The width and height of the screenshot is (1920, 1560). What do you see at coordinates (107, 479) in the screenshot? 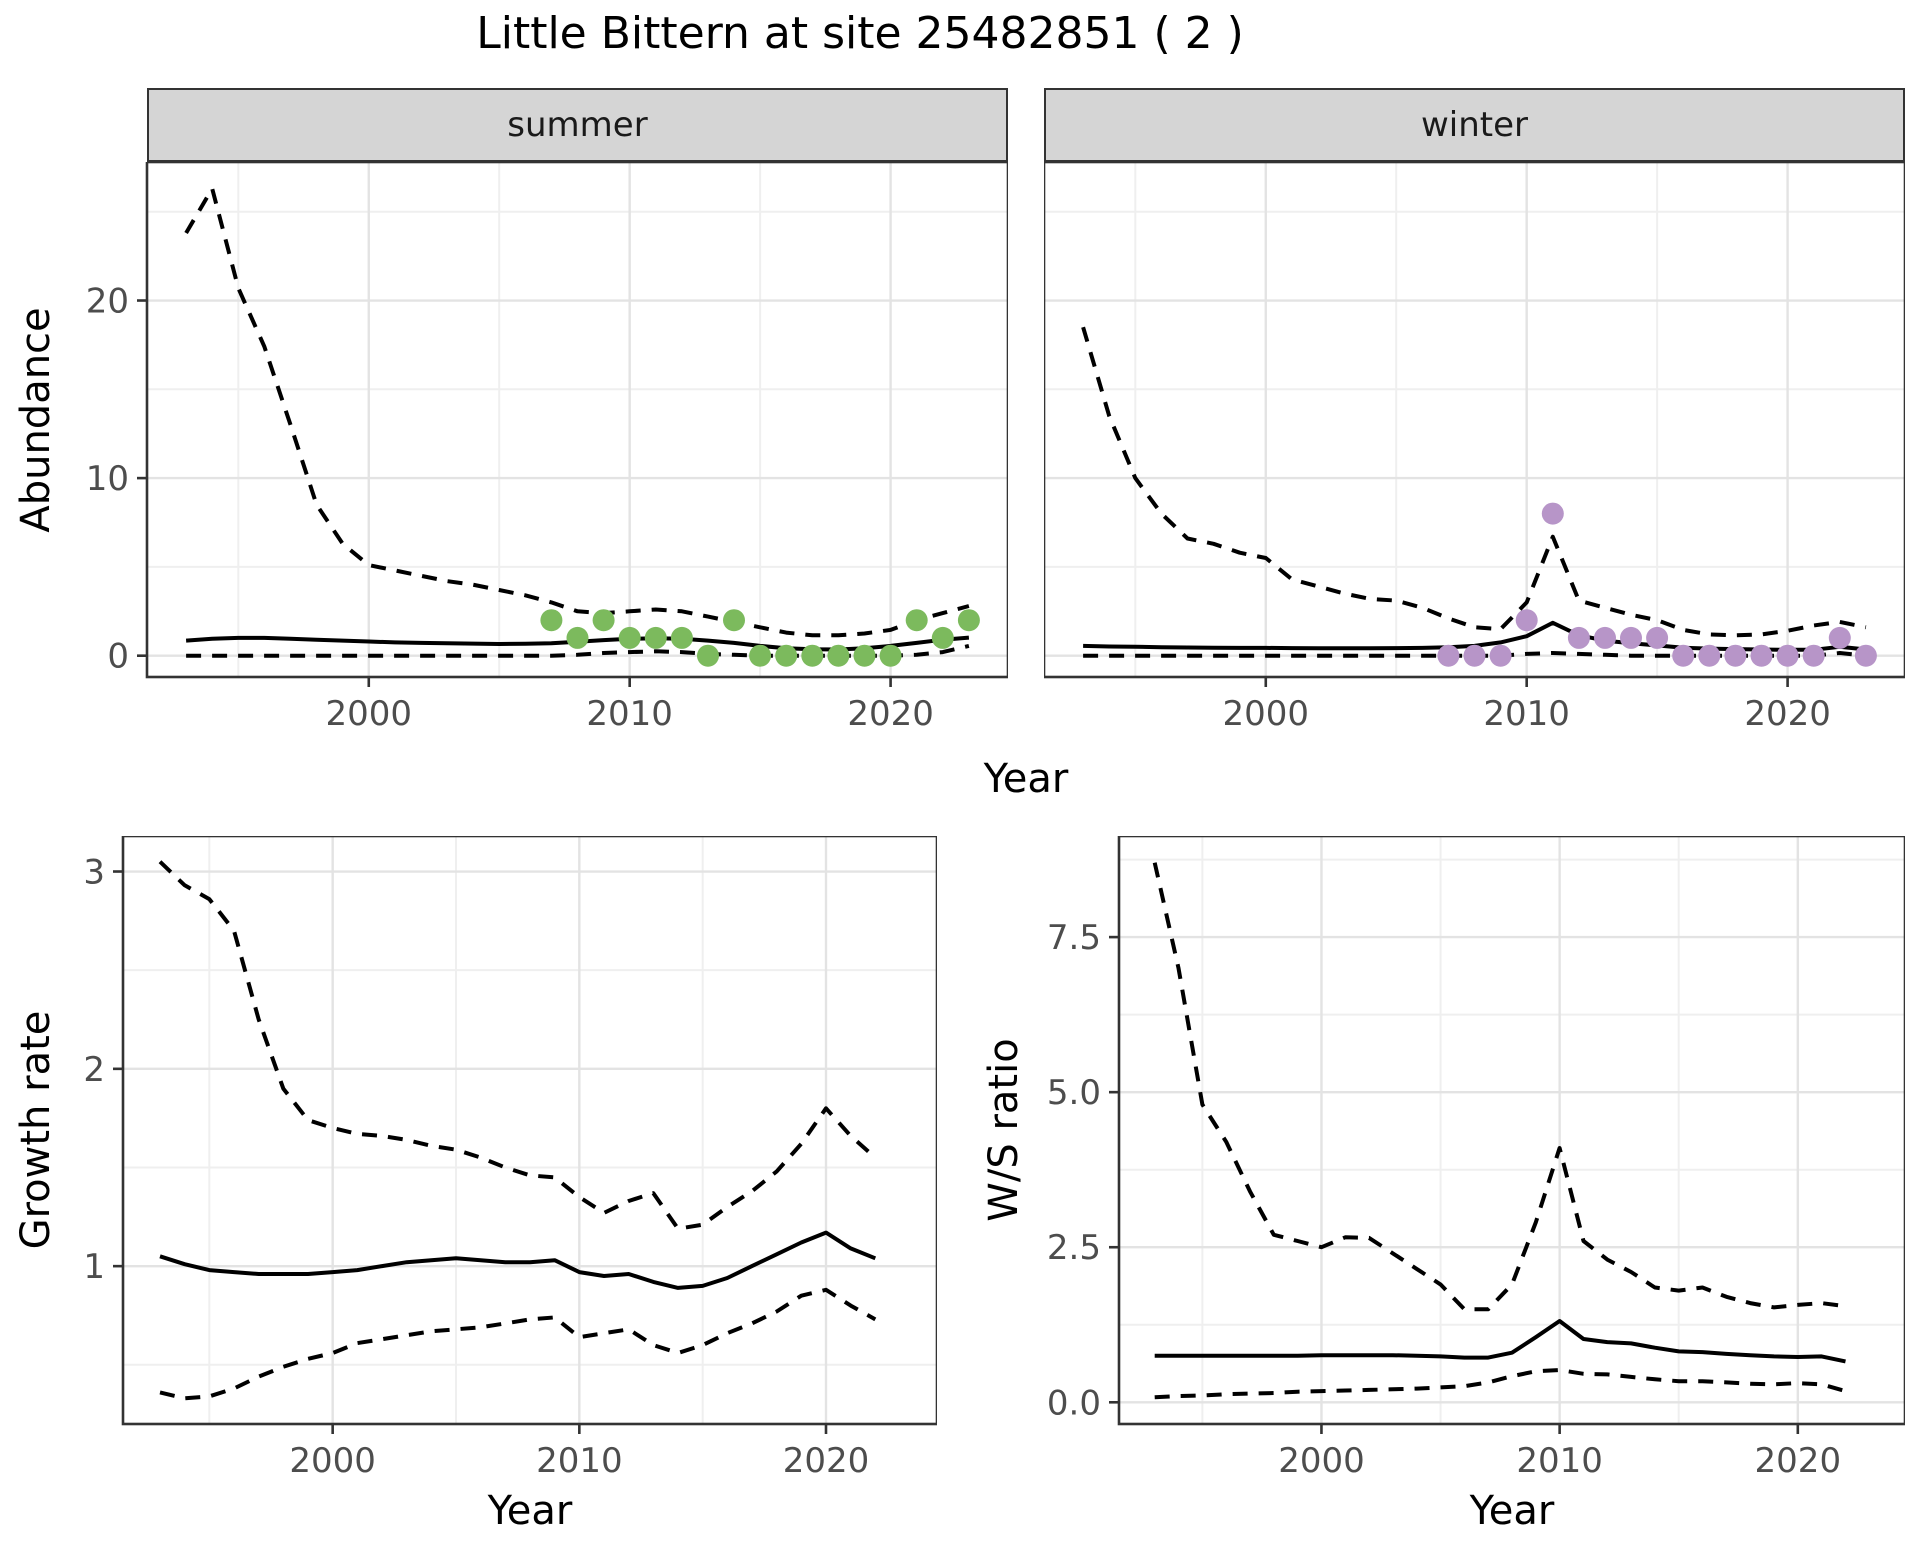
I see `y-tick-label: 10` at bounding box center [107, 479].